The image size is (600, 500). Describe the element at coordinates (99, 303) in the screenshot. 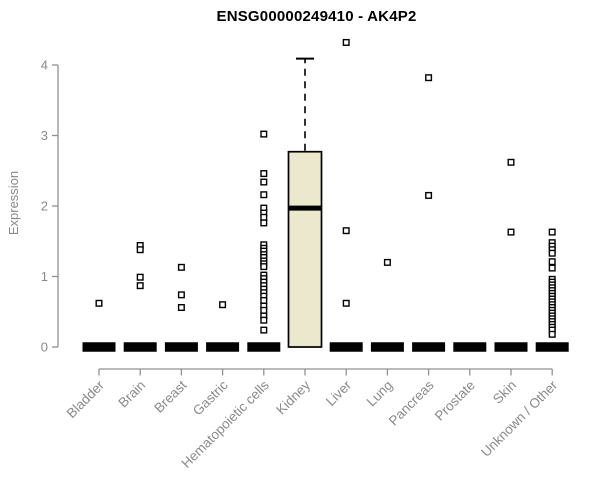

I see `outlier-point-bladder` at that location.